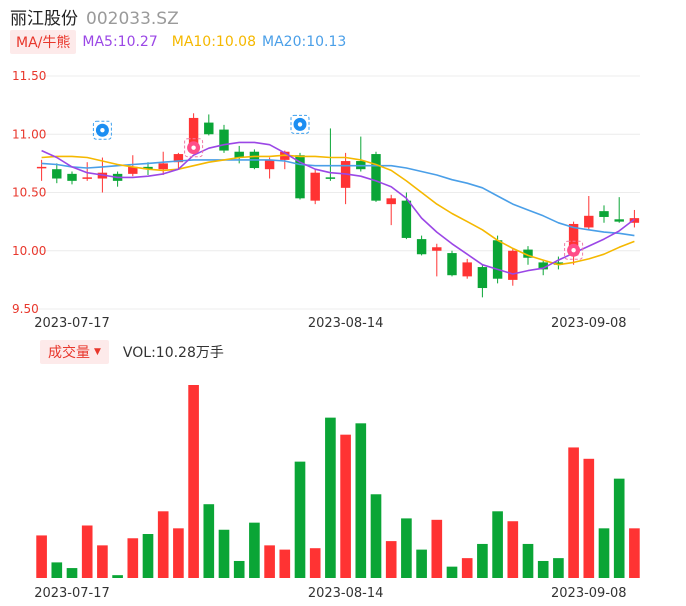 This screenshot has width=686, height=606. I want to click on hand-coin-icon, so click(300, 124).